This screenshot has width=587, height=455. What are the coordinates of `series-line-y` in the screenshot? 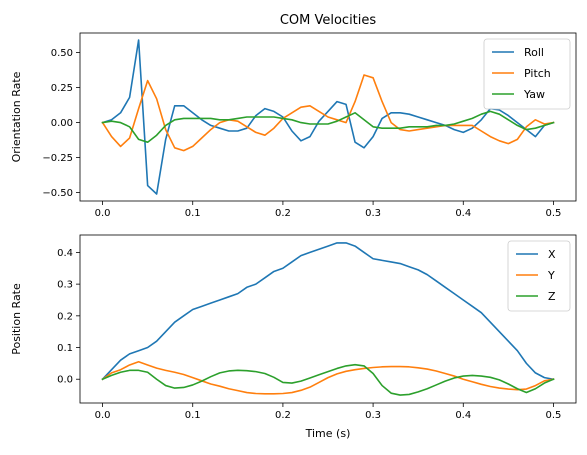 It's located at (328, 377).